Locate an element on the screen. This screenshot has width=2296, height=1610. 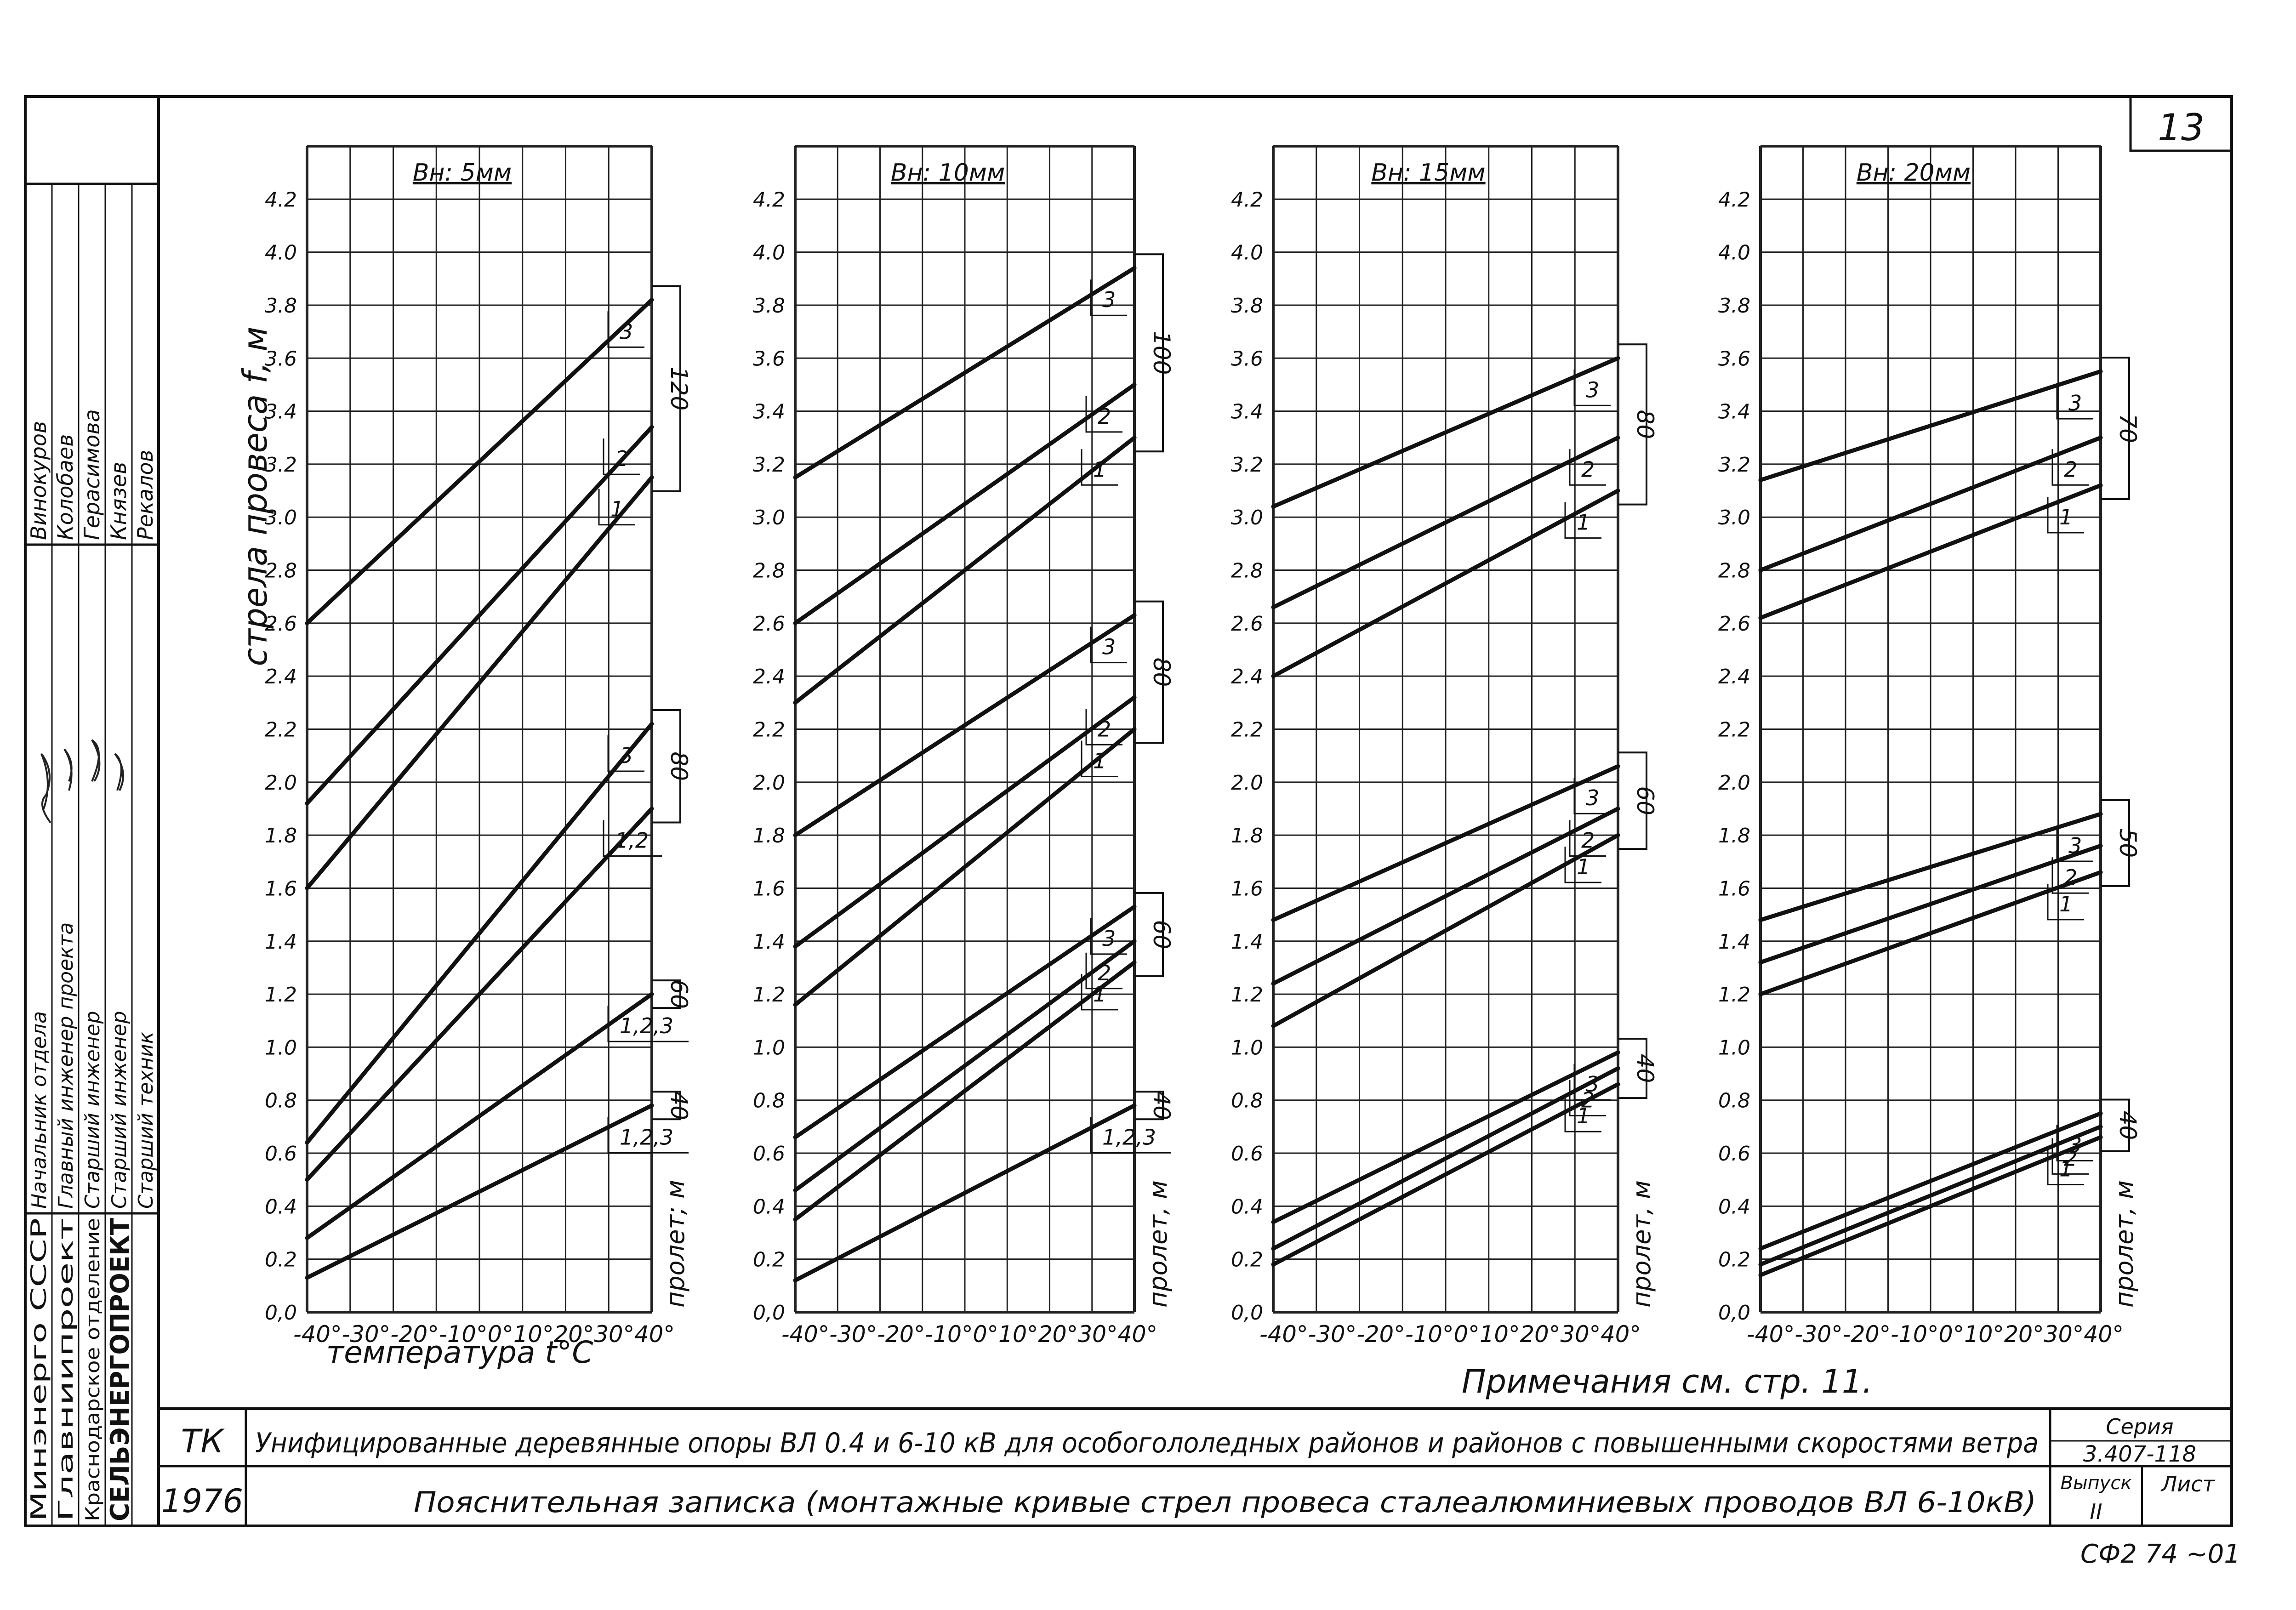
span-value: 80 is located at coordinates (1645, 424).